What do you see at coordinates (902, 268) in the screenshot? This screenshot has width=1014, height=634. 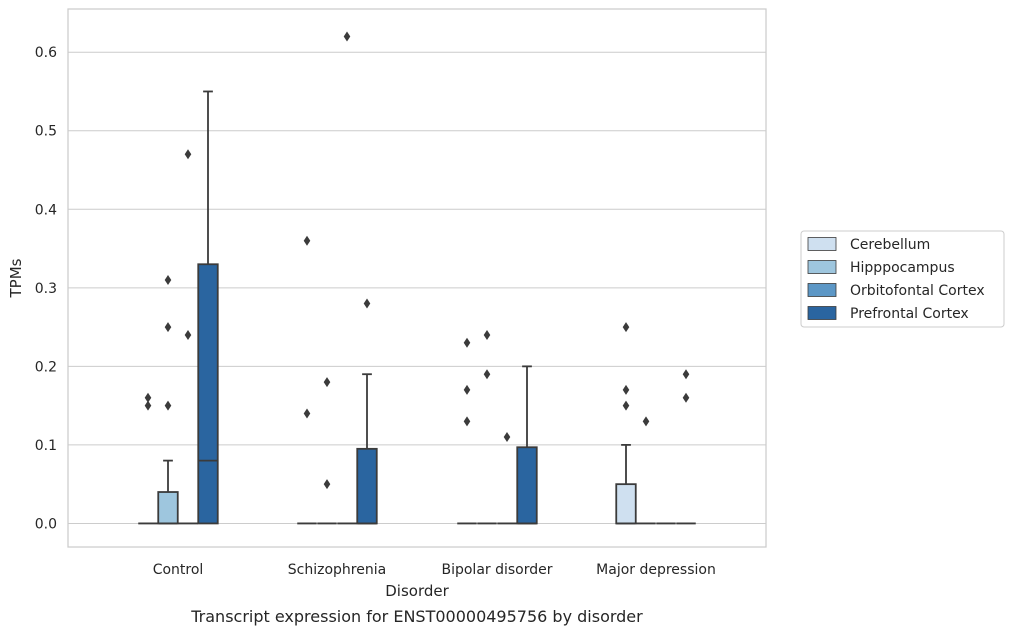 I see `legend-label: Hipppocampus` at bounding box center [902, 268].